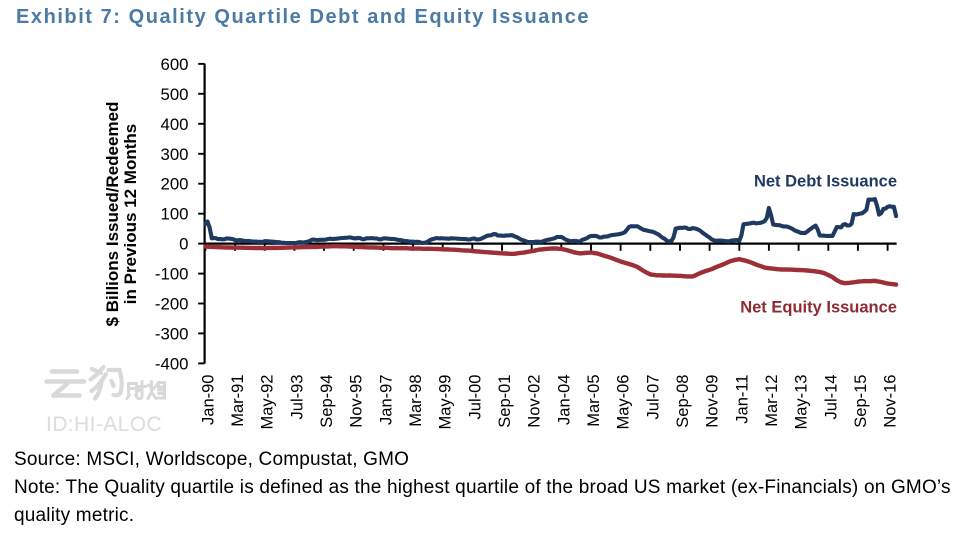 The height and width of the screenshot is (547, 964). I want to click on svg-text: -100, so click(172, 274).